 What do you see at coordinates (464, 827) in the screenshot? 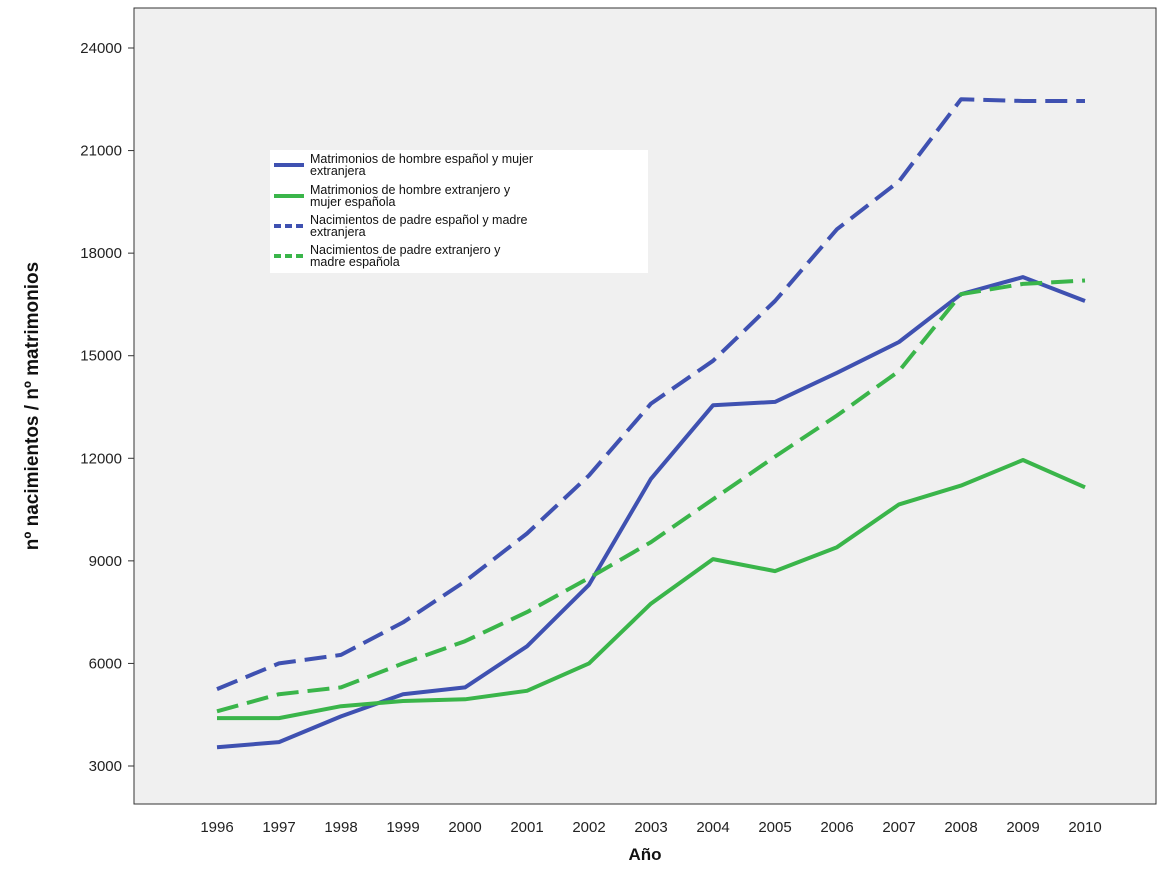
I see `x-tick-label: 2000` at bounding box center [464, 827].